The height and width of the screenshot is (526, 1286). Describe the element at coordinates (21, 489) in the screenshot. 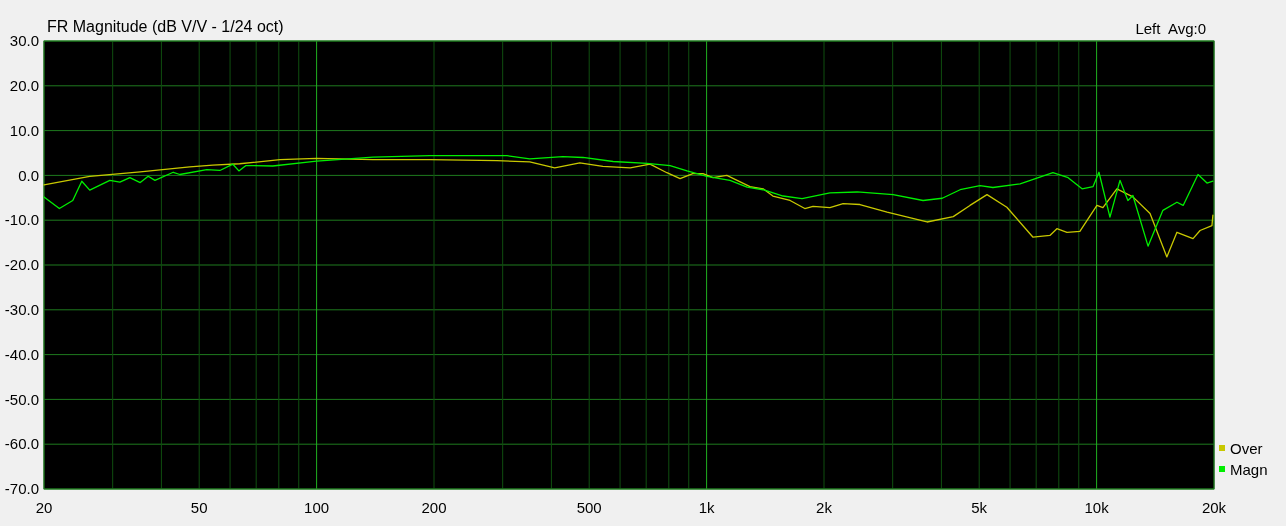

I see `y-tick-label: -70.0` at that location.